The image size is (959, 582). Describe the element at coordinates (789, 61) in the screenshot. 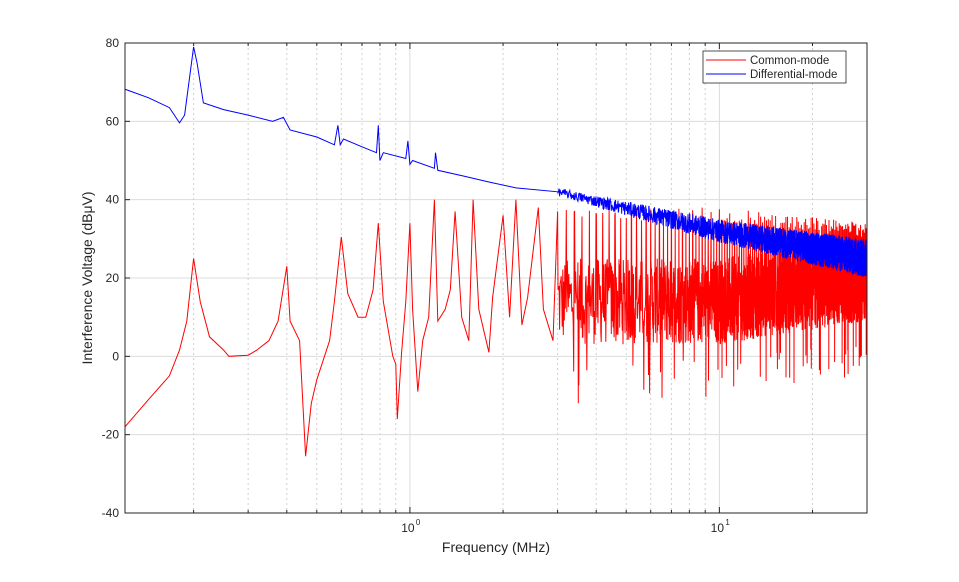

I see `legend-label-common-mode: Common-mode` at that location.